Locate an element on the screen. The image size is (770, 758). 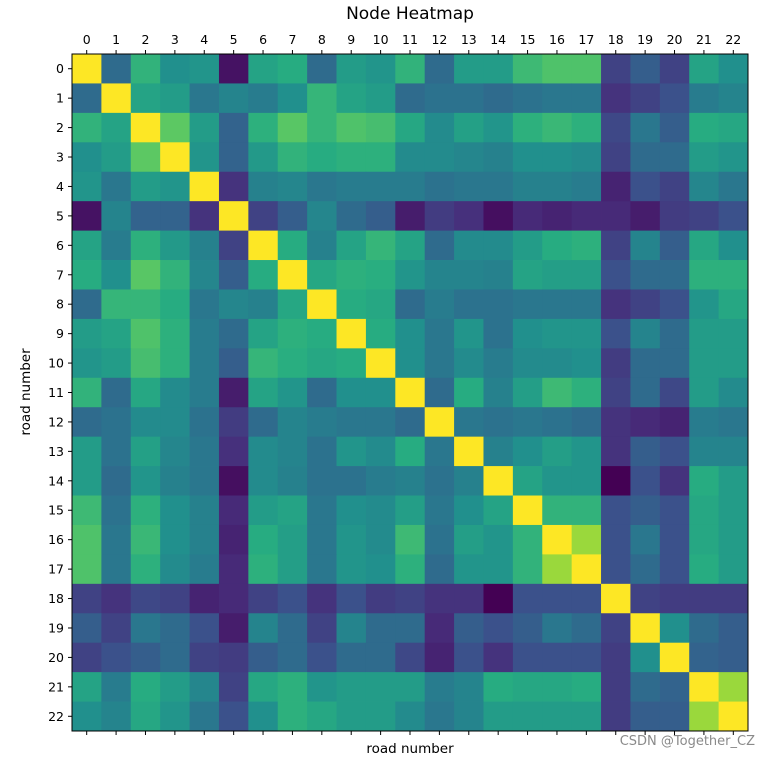
heatmap-cell-r15-c9 is located at coordinates (351, 510).